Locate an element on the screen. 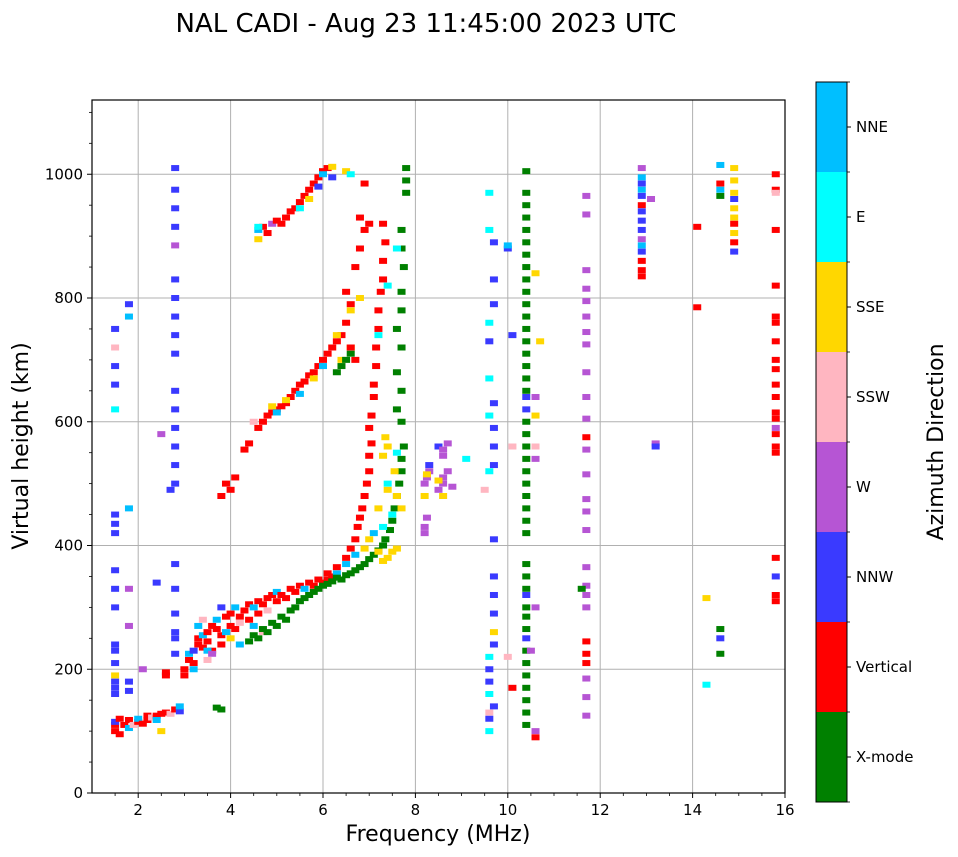 Image resolution: width=958 pixels, height=857 pixels. colorbar: X-mode Vertical NNW W SSW SSE E NNE is located at coordinates (864, 442).